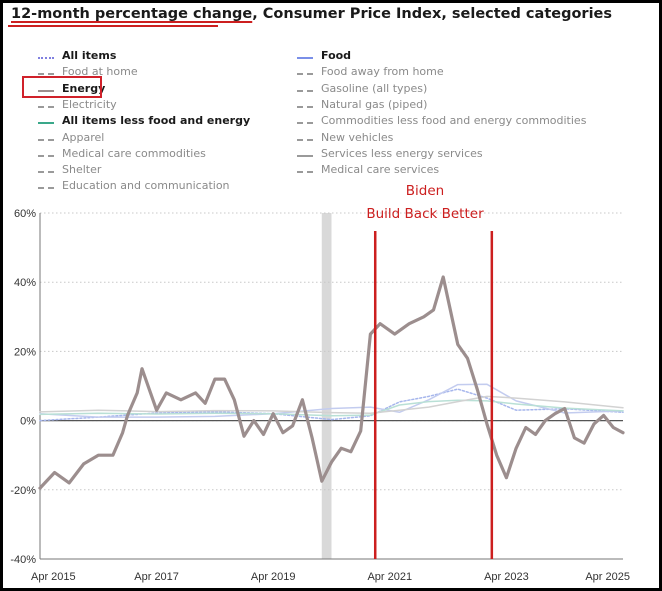 The width and height of the screenshot is (662, 591). Describe the element at coordinates (89, 104) in the screenshot. I see `legend-label: Electricity` at that location.